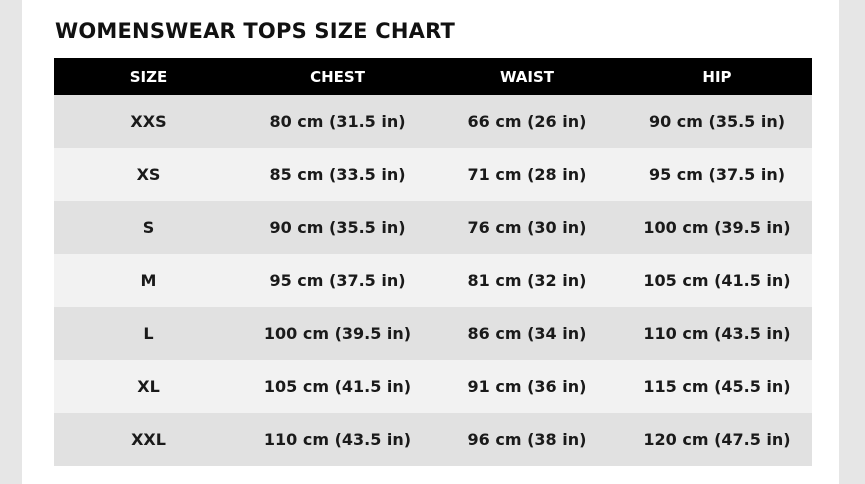  I want to click on cell-chest: 100 cm (39.5 in), so click(337, 333).